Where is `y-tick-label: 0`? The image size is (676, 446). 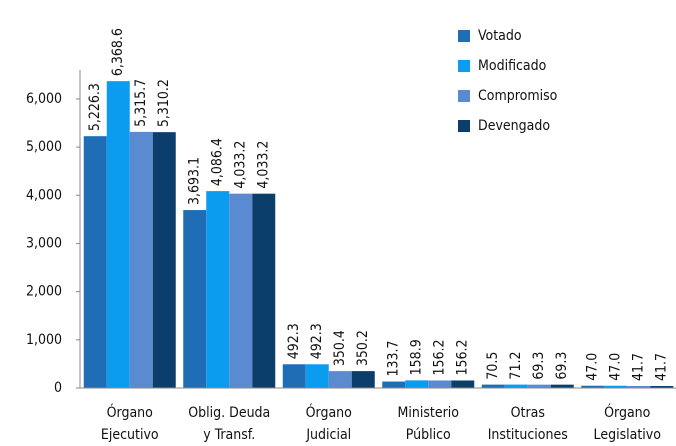 y-tick-label: 0 is located at coordinates (58, 388).